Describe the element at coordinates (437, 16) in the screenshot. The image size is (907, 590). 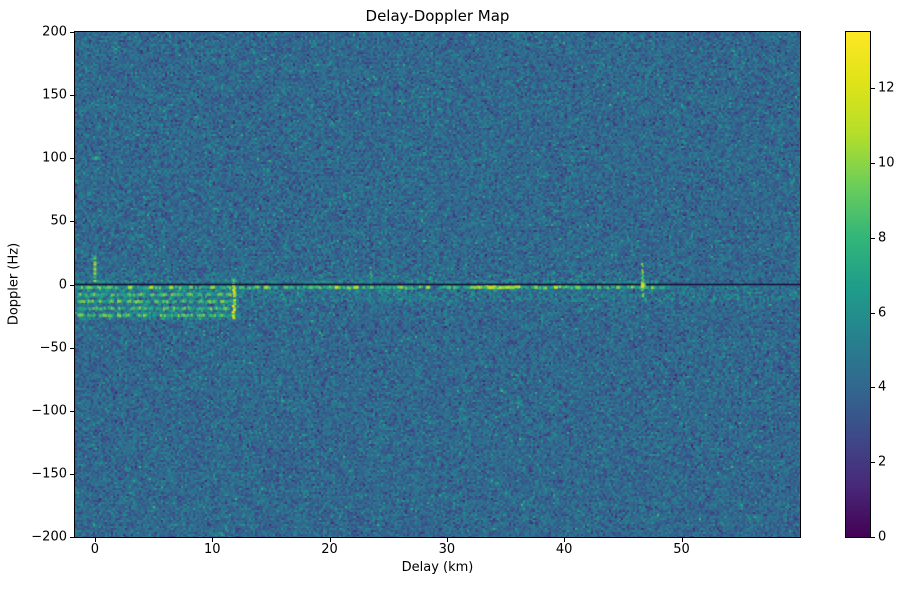
I see `chart-title: Delay-Doppler Map` at that location.